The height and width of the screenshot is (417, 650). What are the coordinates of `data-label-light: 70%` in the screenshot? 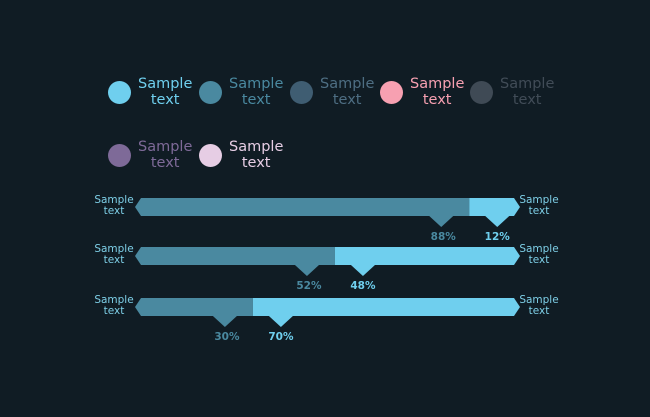 It's located at (281, 337).